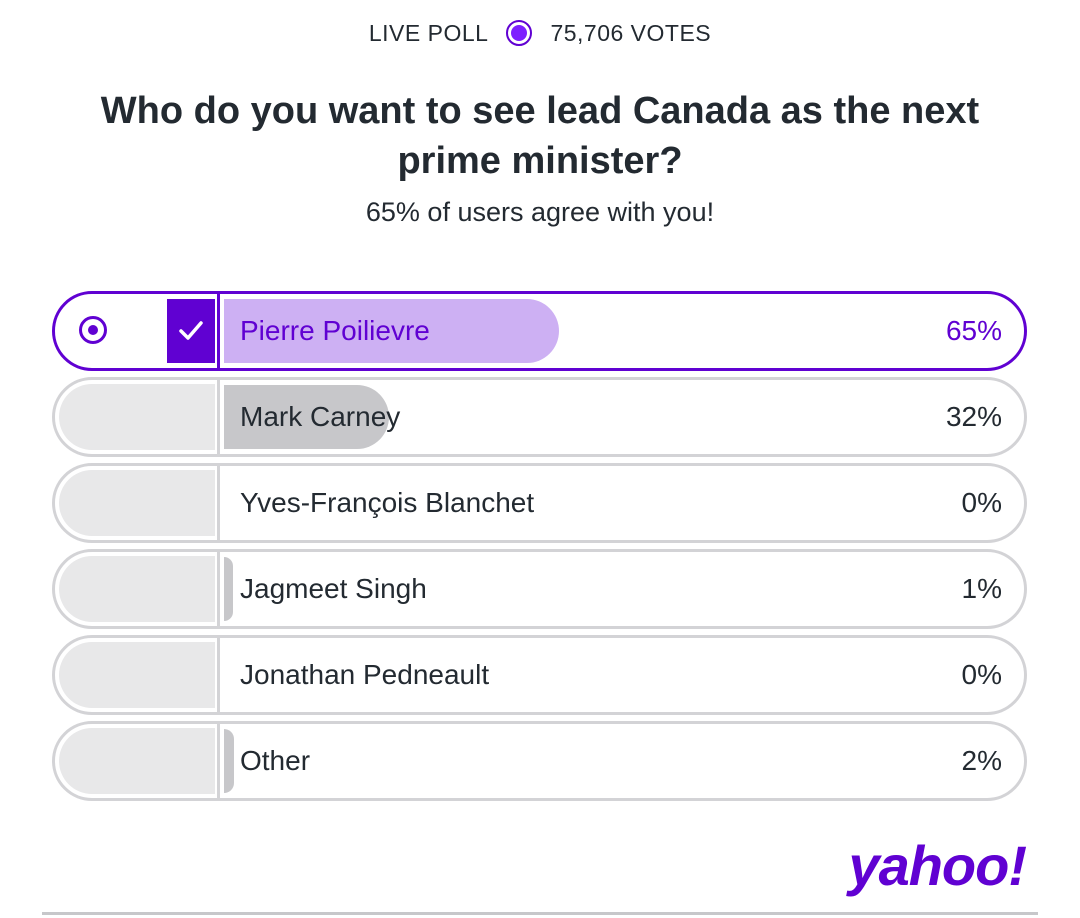  Describe the element at coordinates (93, 330) in the screenshot. I see `radio-selected-icon` at that location.